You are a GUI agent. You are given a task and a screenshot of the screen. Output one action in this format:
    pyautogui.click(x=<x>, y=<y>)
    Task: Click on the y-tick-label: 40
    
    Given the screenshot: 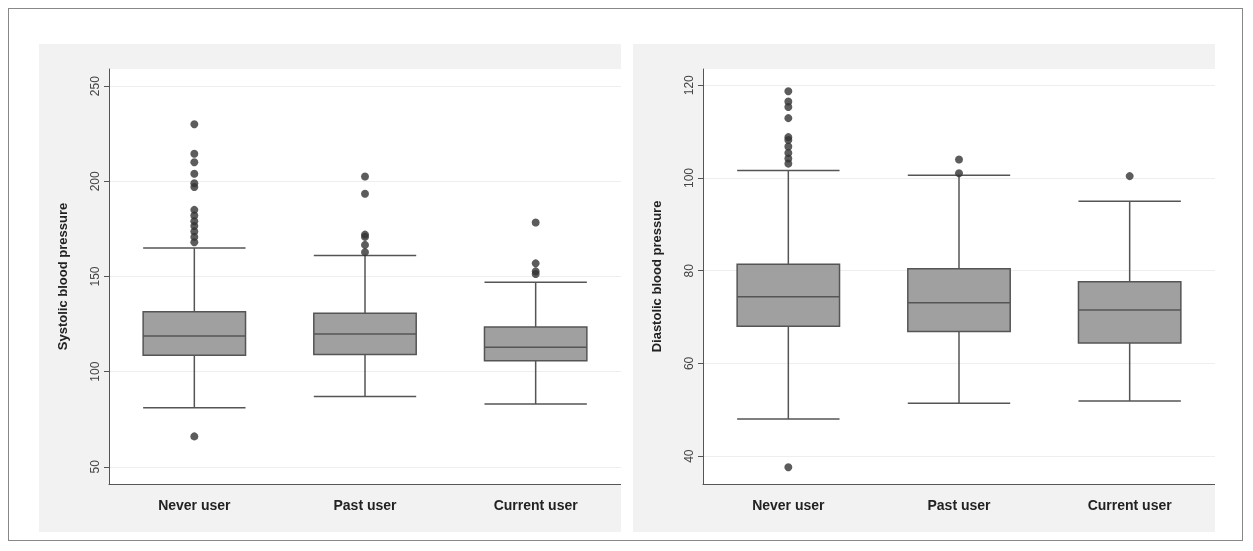 What is the action you would take?
    pyautogui.click(x=689, y=456)
    